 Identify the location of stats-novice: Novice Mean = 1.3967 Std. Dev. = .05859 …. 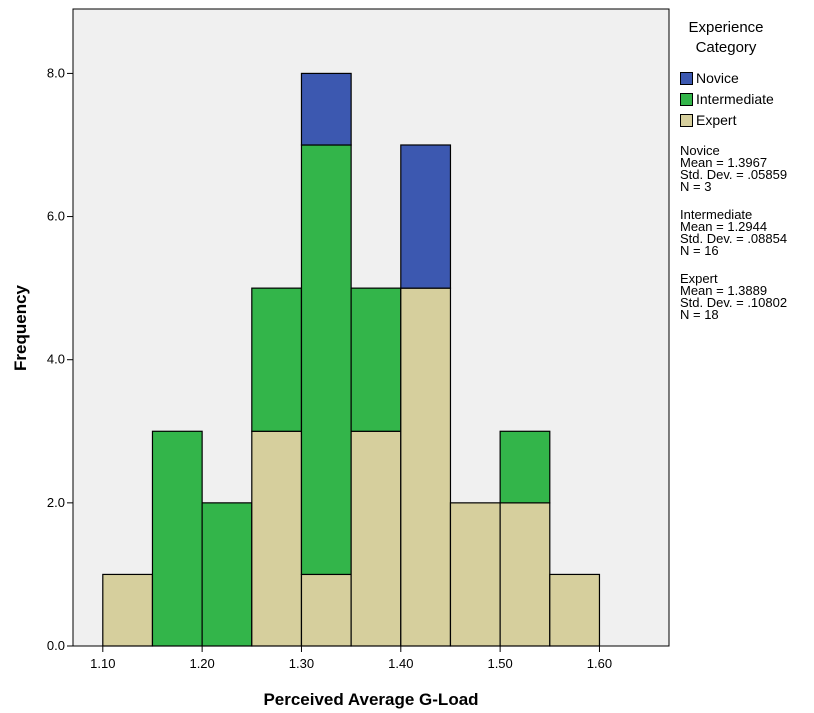
(745, 168).